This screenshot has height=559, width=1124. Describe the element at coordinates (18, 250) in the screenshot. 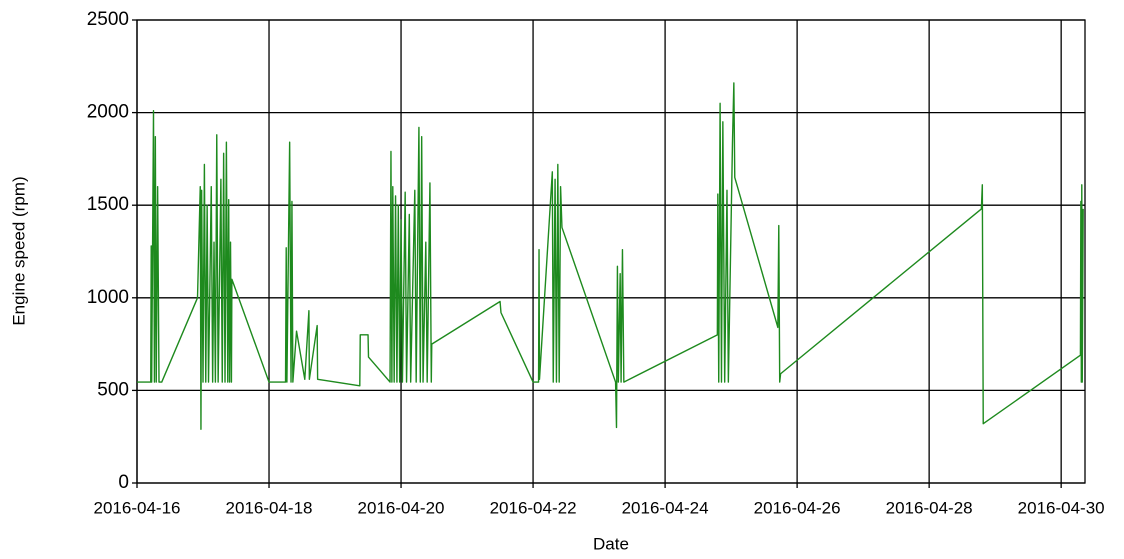

I see `y-axis-label: Engine speed (rpm)` at that location.